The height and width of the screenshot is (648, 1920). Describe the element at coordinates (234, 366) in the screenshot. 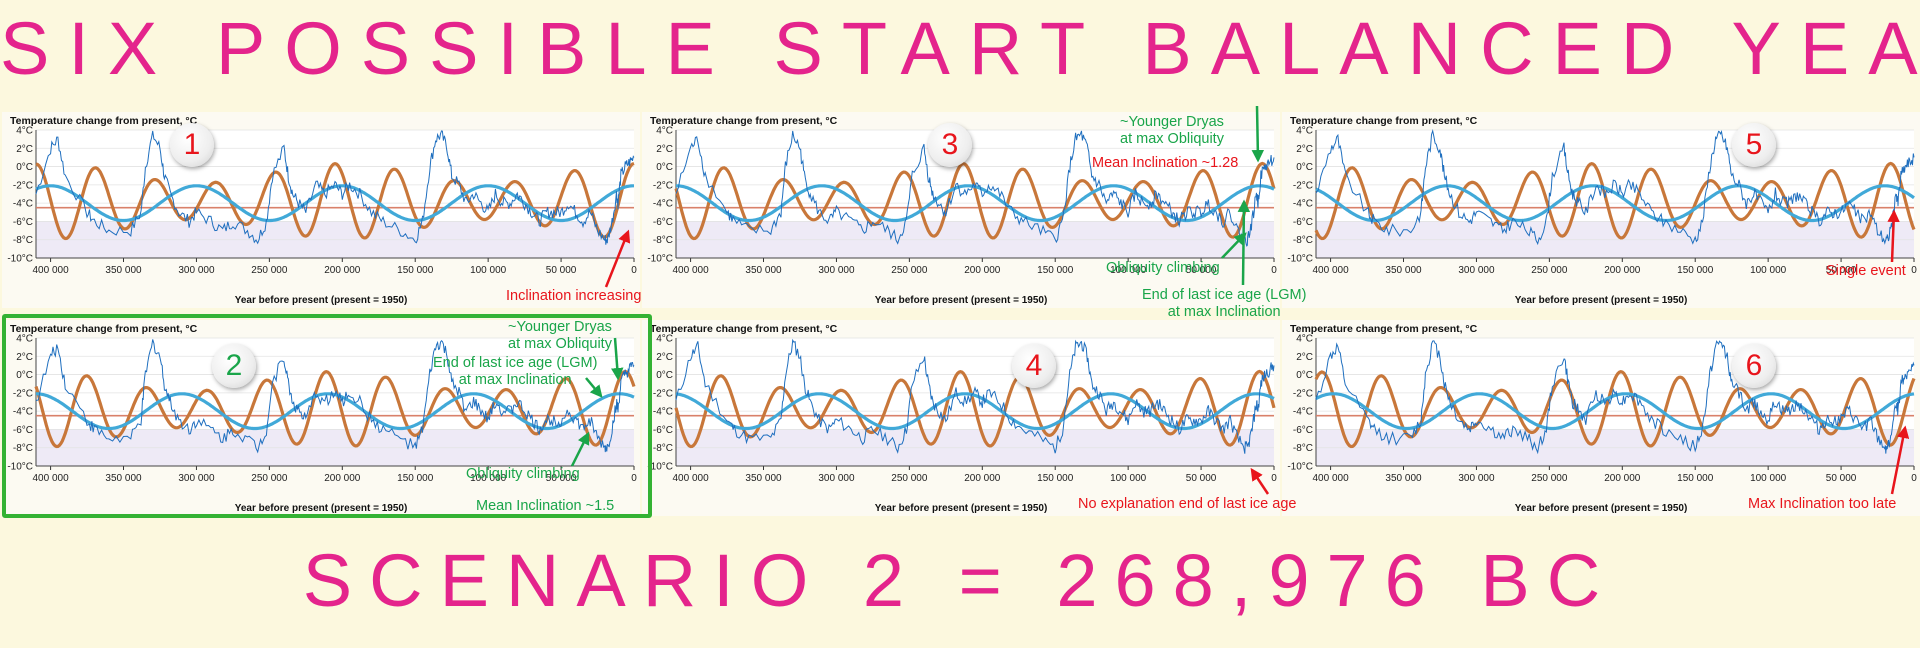

I see `scenario-badge: 2` at that location.